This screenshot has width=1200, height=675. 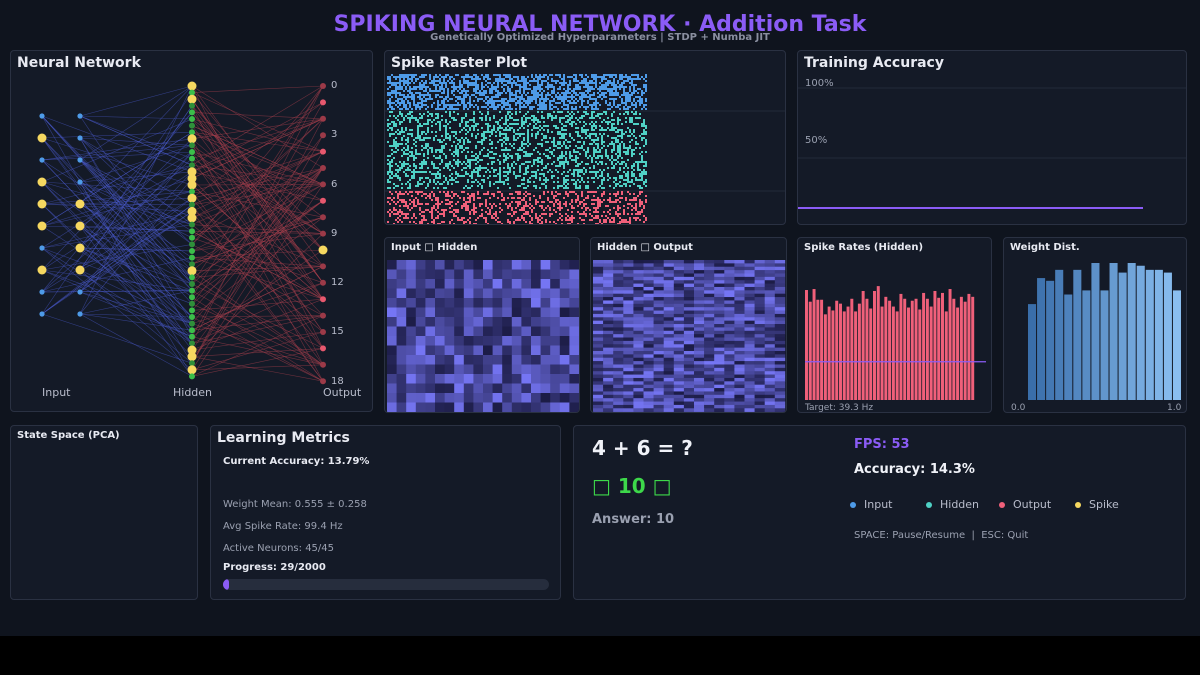 What do you see at coordinates (323, 184) in the screenshot?
I see `output-neuron` at bounding box center [323, 184].